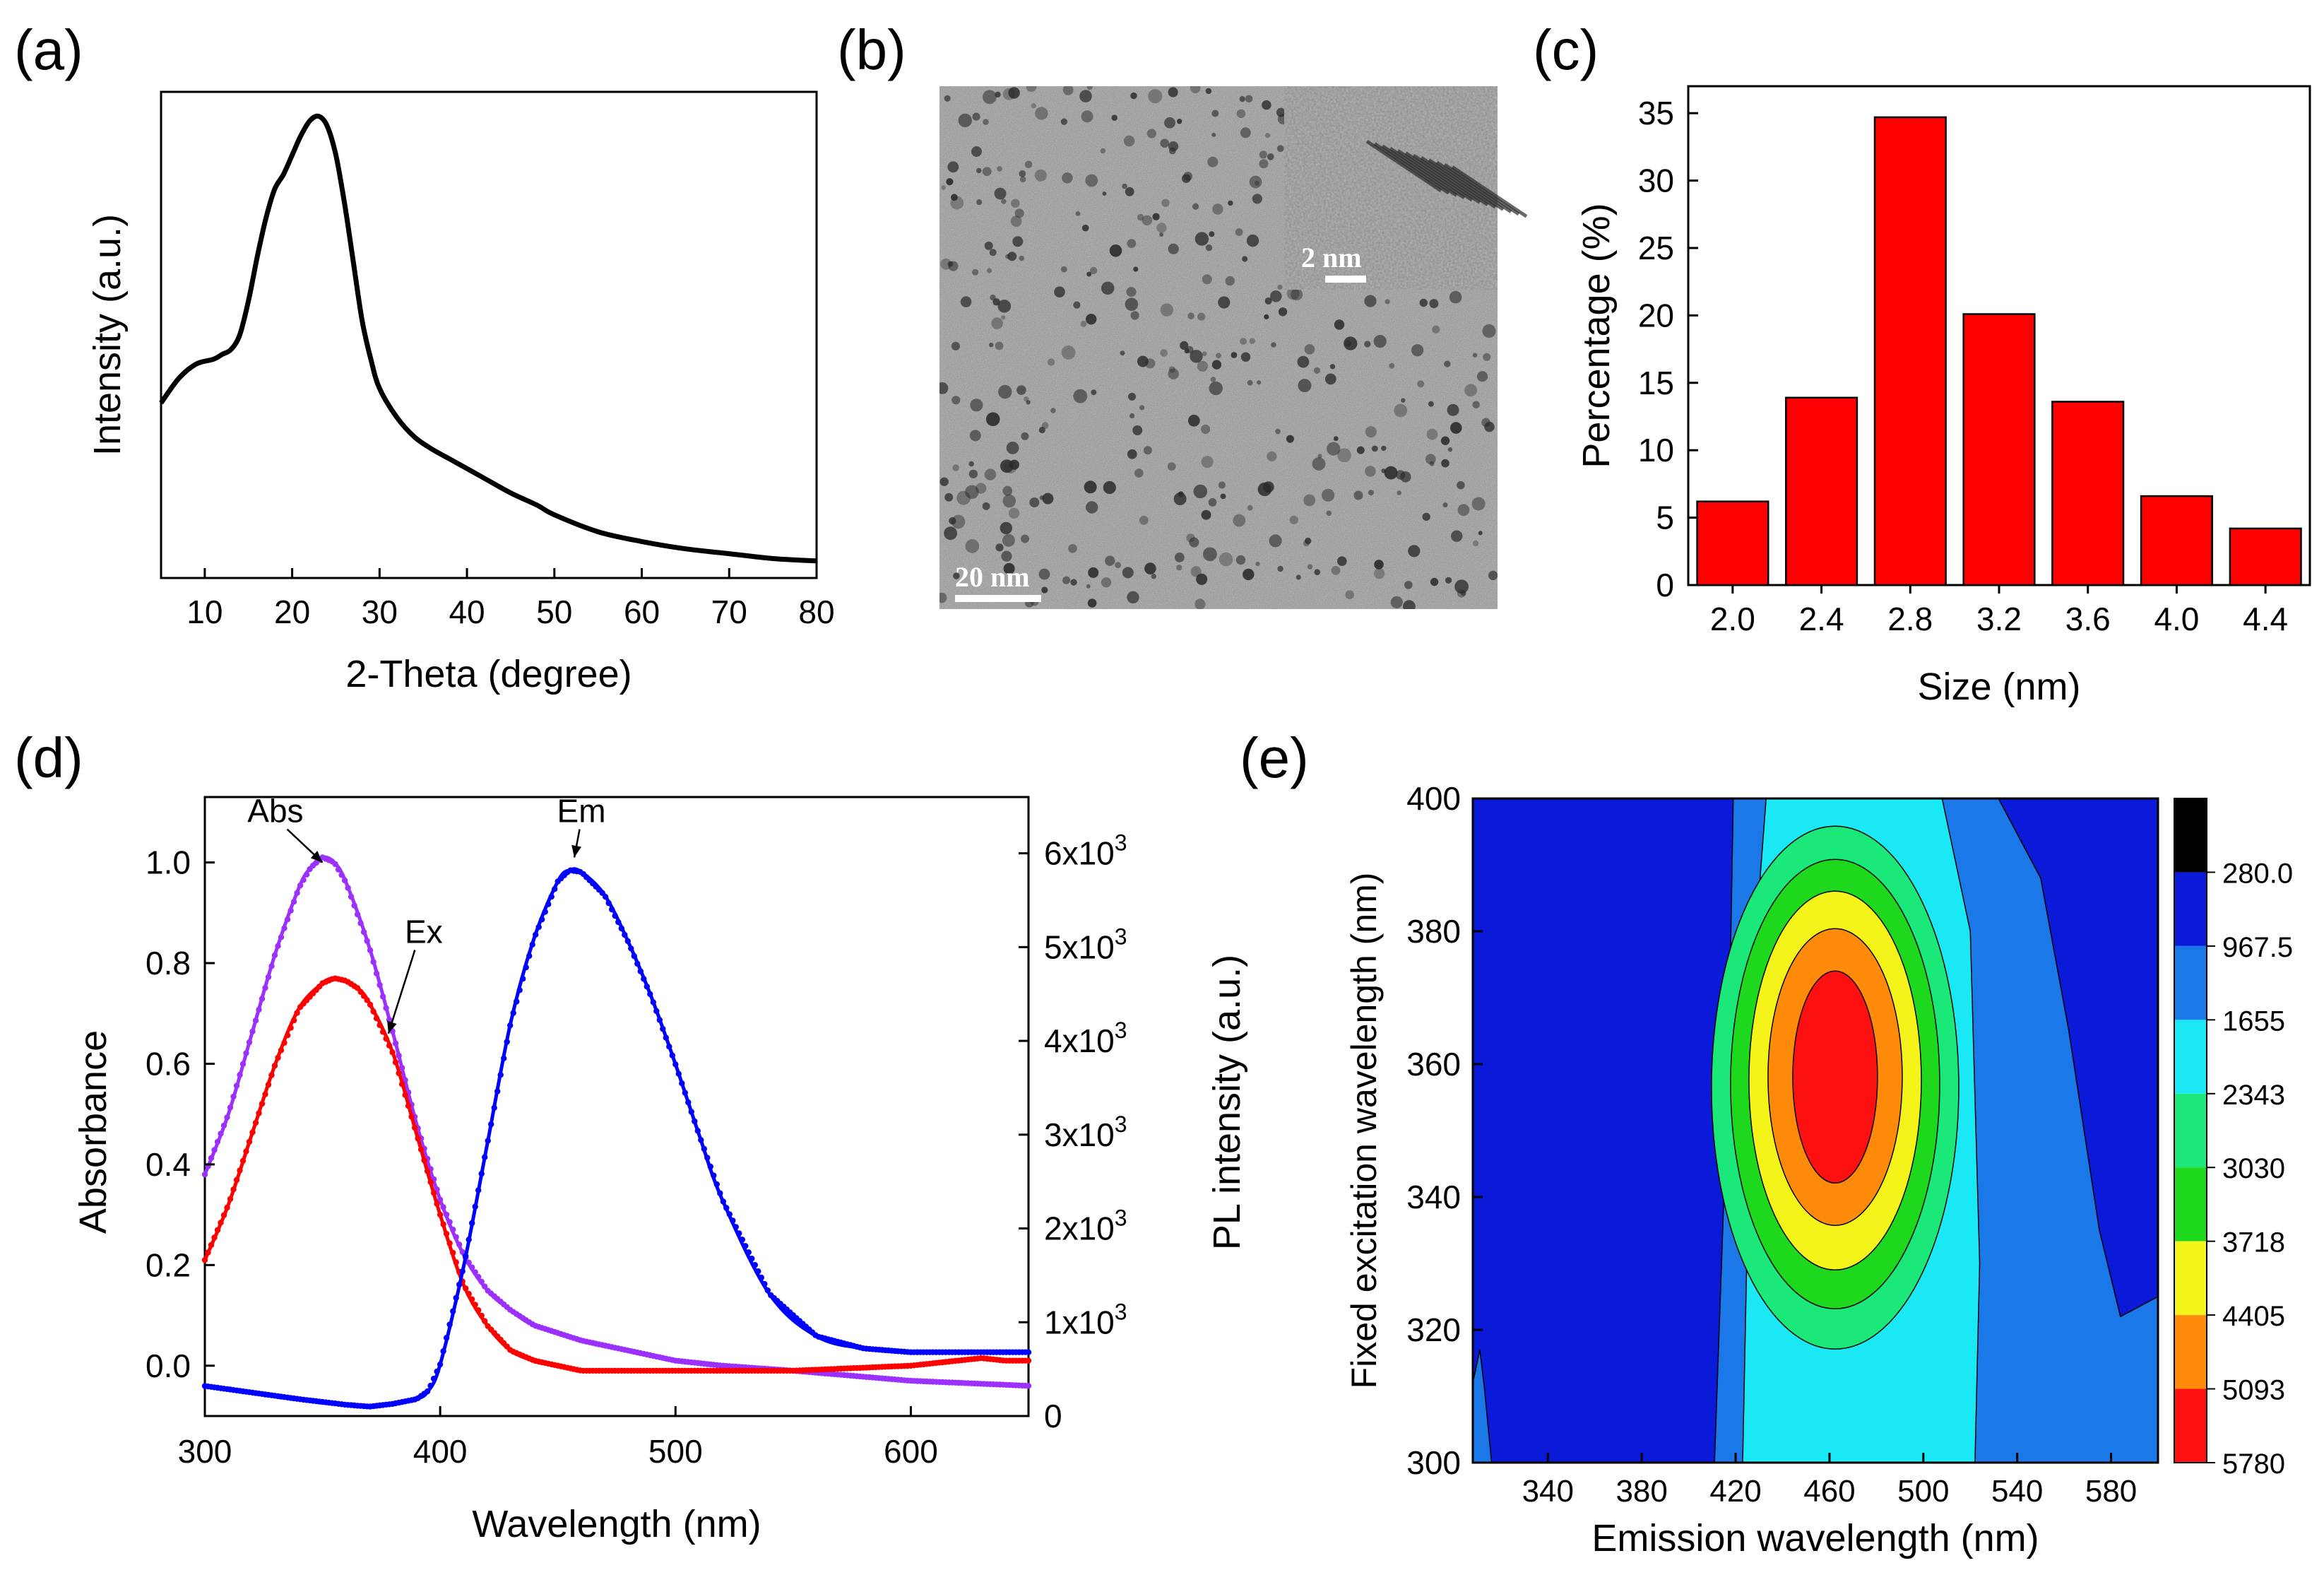 The height and width of the screenshot is (1575, 2324). I want to click on colorbar-label: 3718, so click(2253, 1242).